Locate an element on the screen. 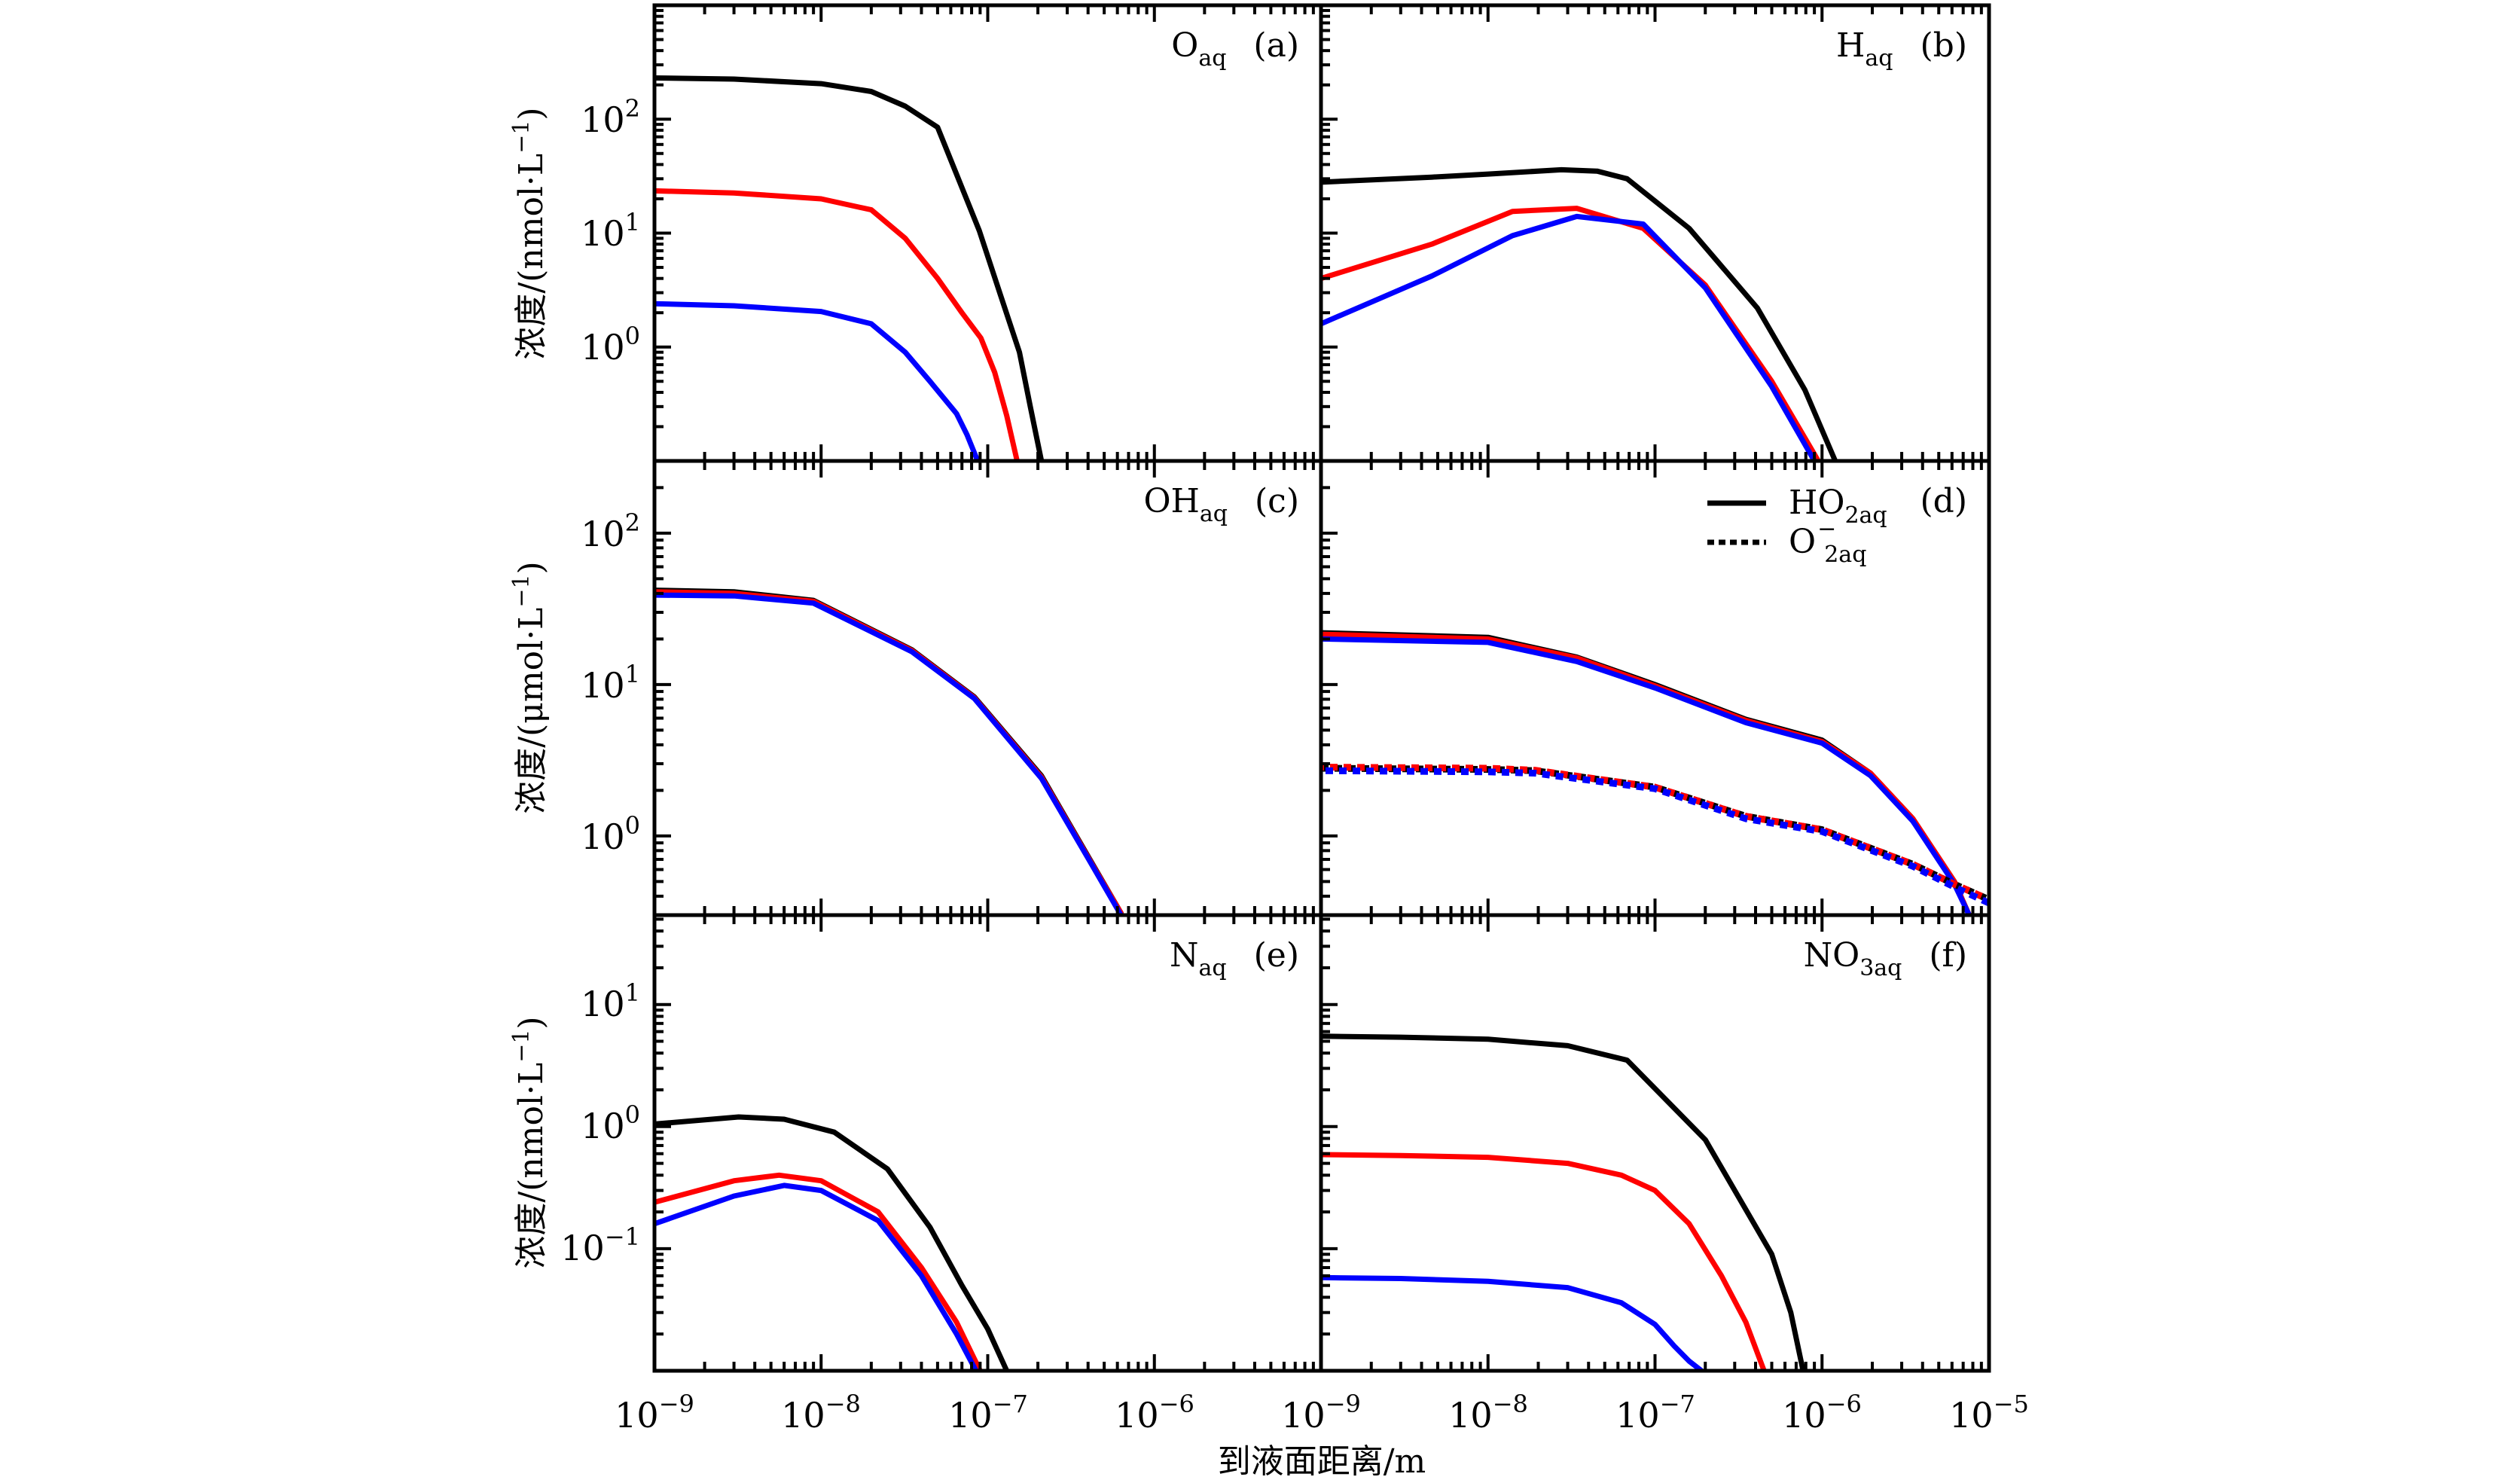  series-d-blue-solid is located at coordinates (1646, 775).